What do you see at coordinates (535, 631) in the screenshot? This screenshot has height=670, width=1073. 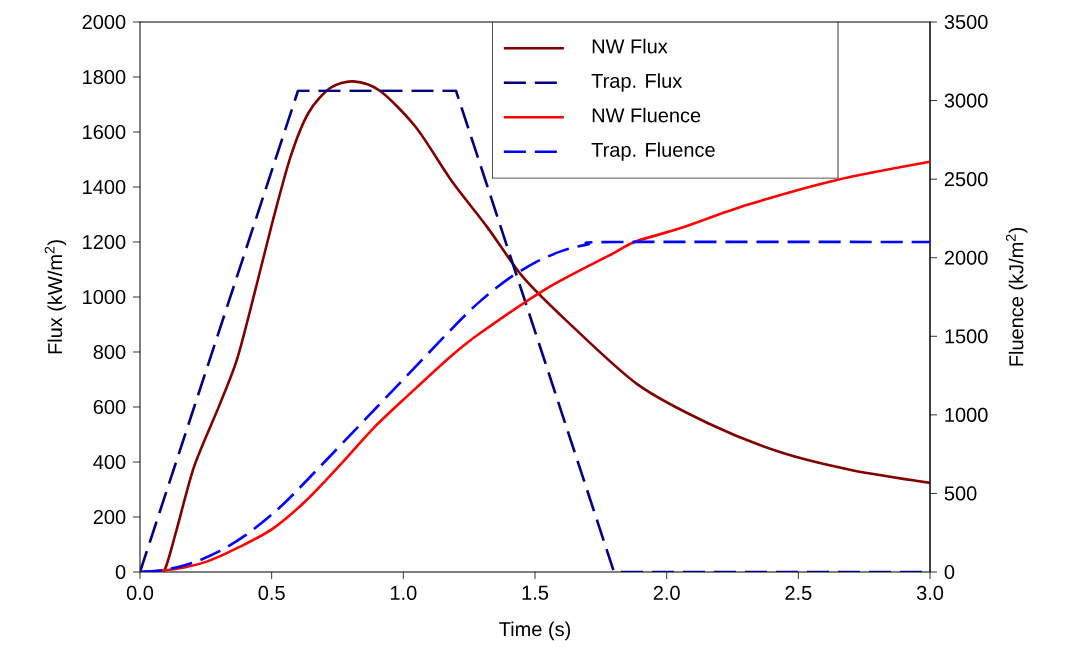 I see `x-axis-title: Time (s)` at bounding box center [535, 631].